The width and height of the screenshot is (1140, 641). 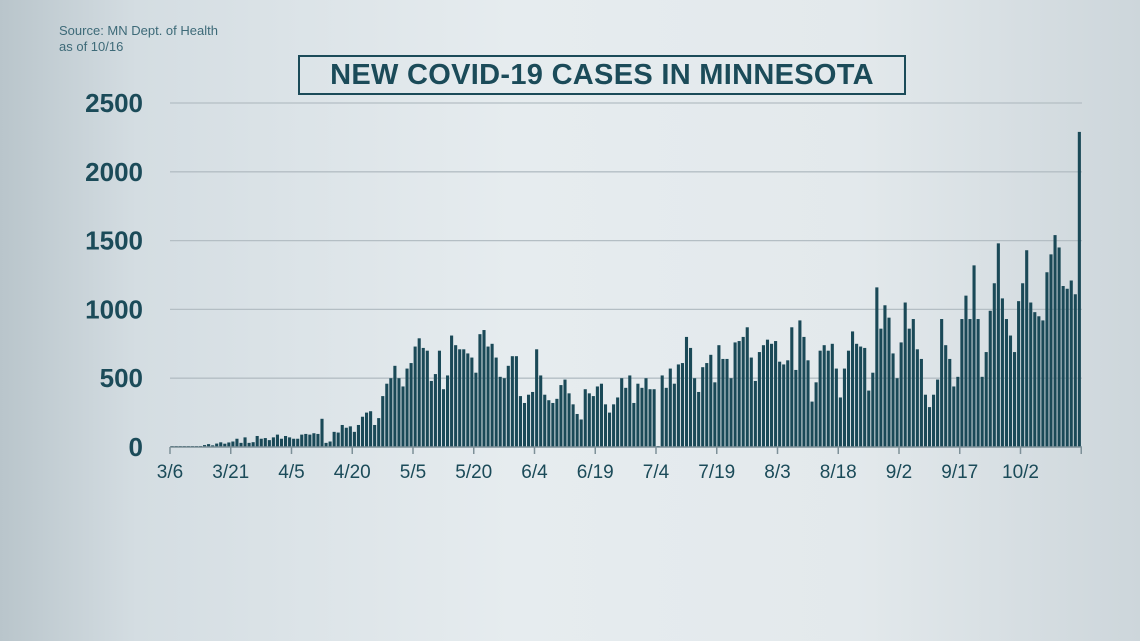 What do you see at coordinates (777, 472) in the screenshot?
I see `x-tick-label: 8/3` at bounding box center [777, 472].